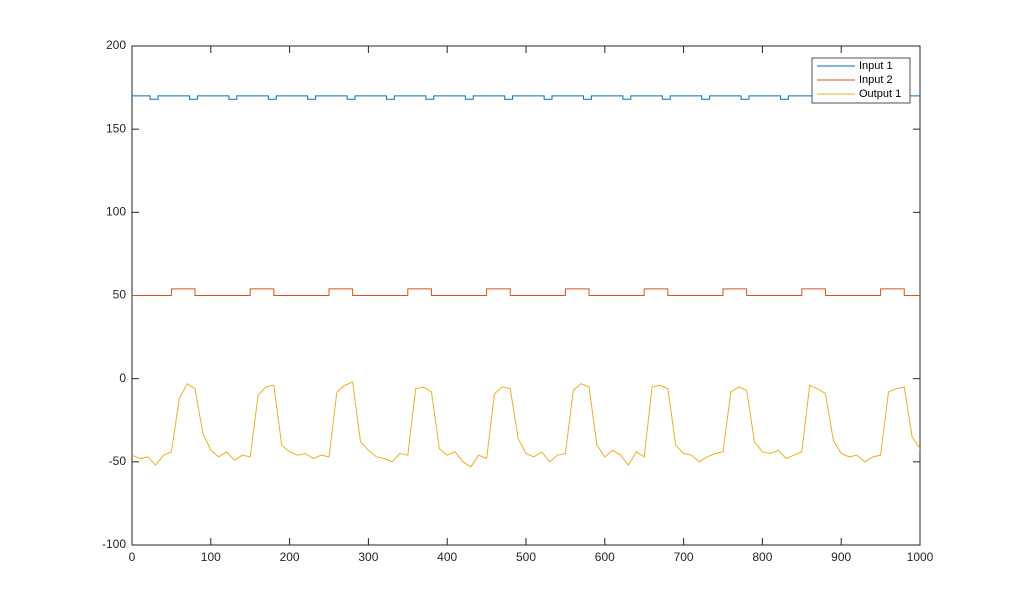  I want to click on x-tick-label: 900, so click(841, 557).